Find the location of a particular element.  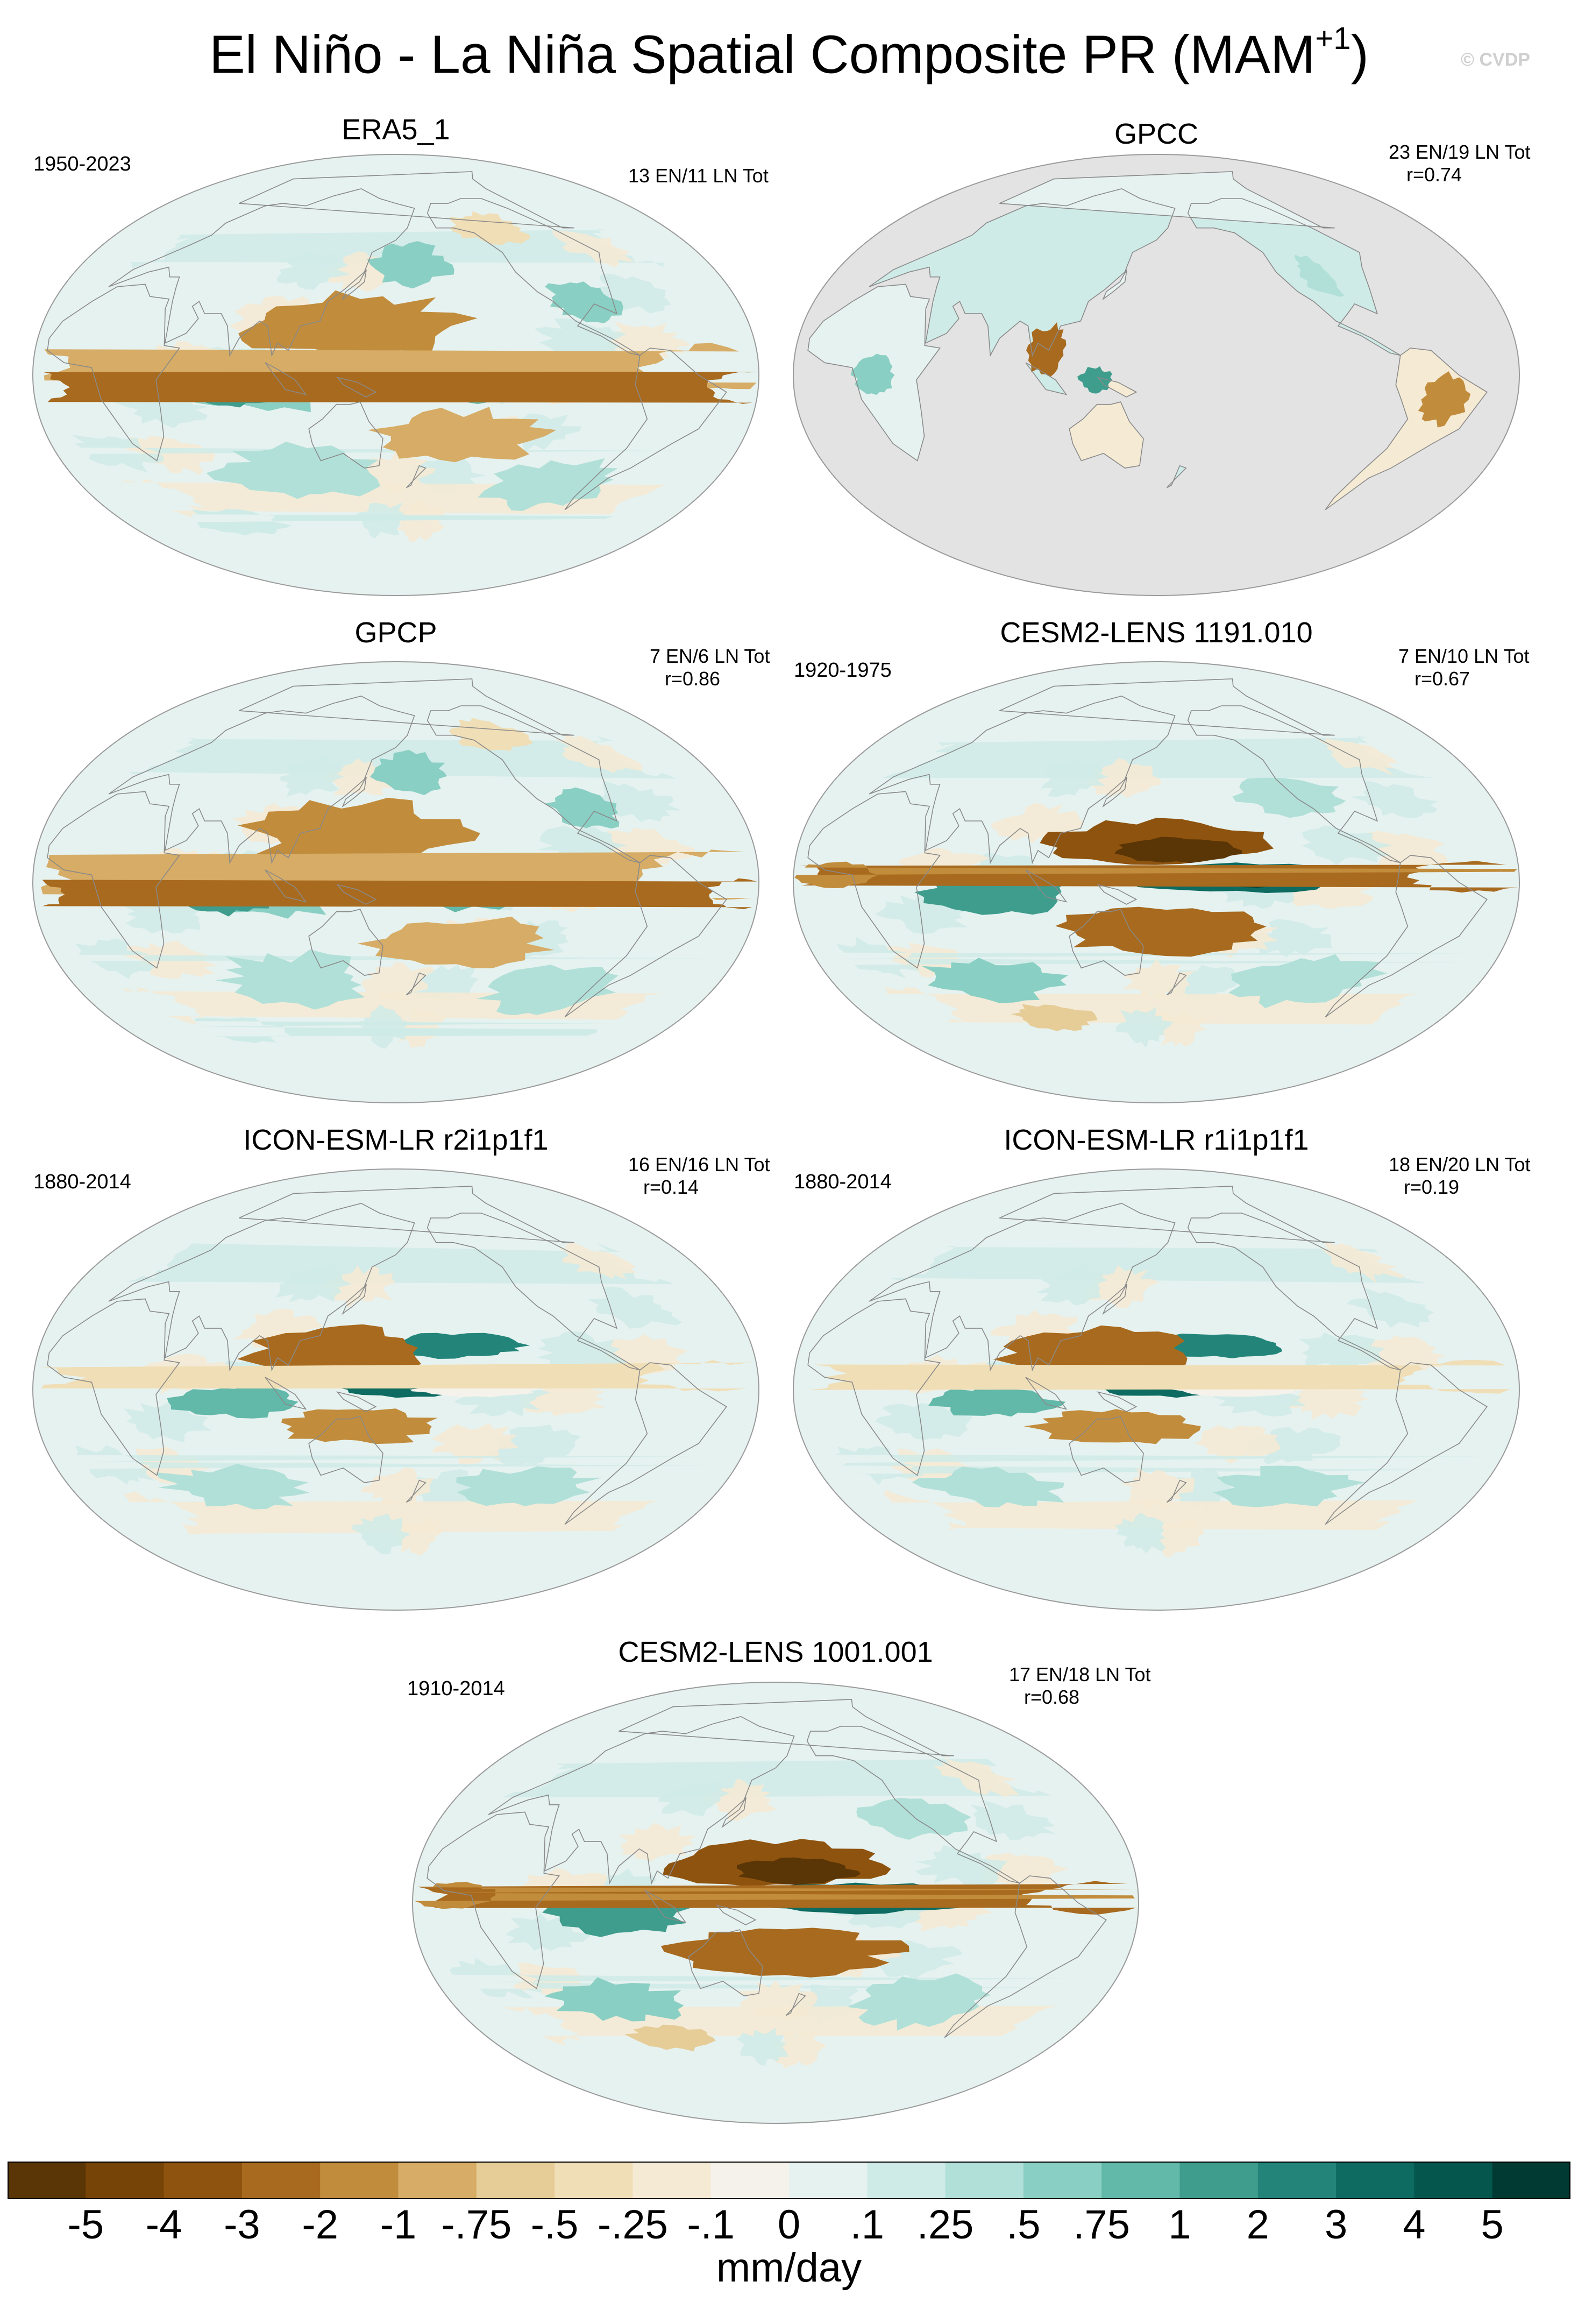

panel-years: 1880-2014 is located at coordinates (82, 1182).